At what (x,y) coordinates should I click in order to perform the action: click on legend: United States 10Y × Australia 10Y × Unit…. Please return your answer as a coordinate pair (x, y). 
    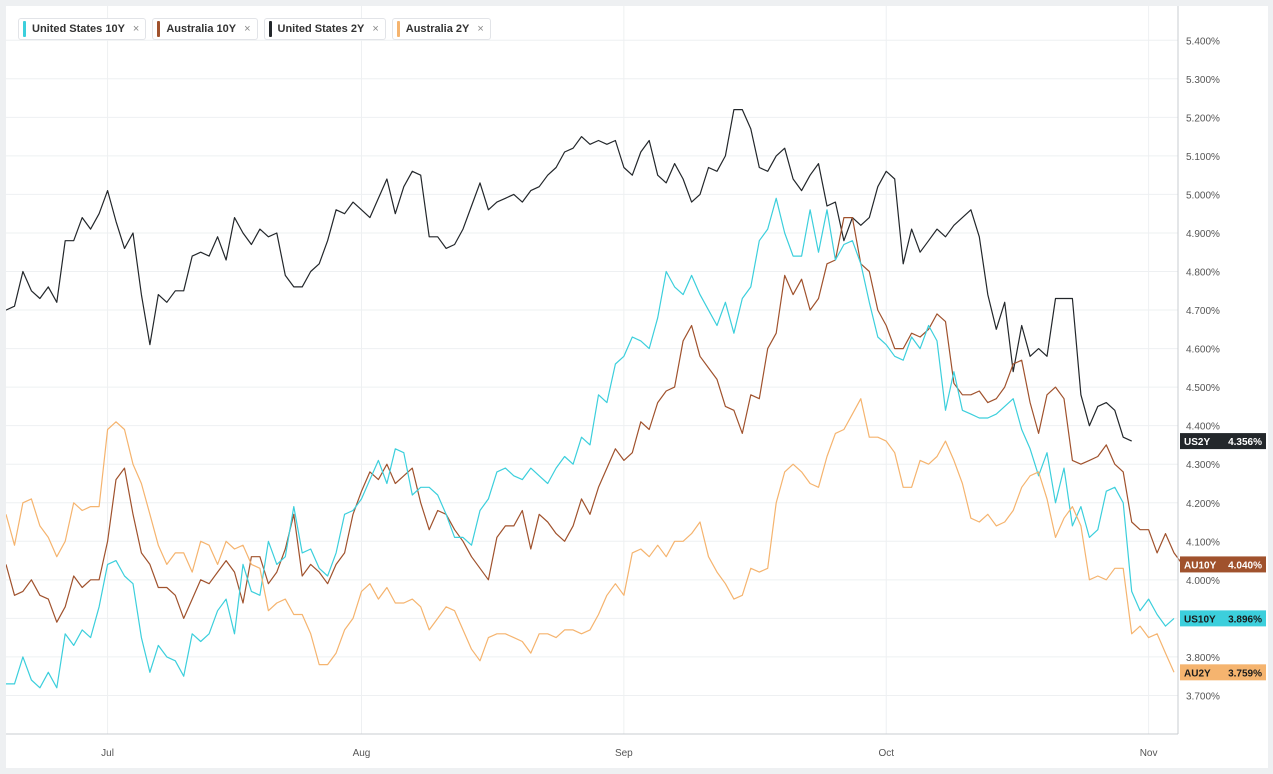
    Looking at the image, I should click on (254, 29).